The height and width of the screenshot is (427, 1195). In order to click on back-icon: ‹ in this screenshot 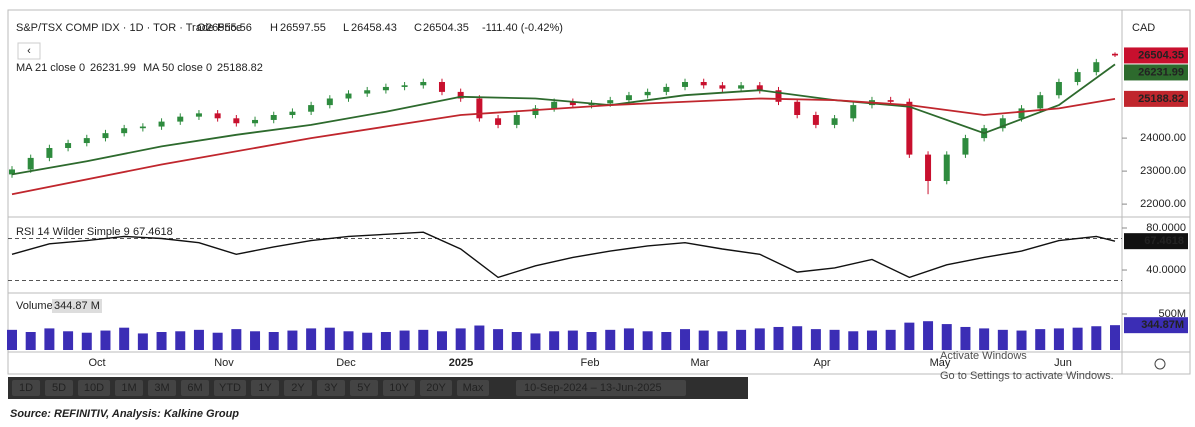, I will do `click(29, 51)`.